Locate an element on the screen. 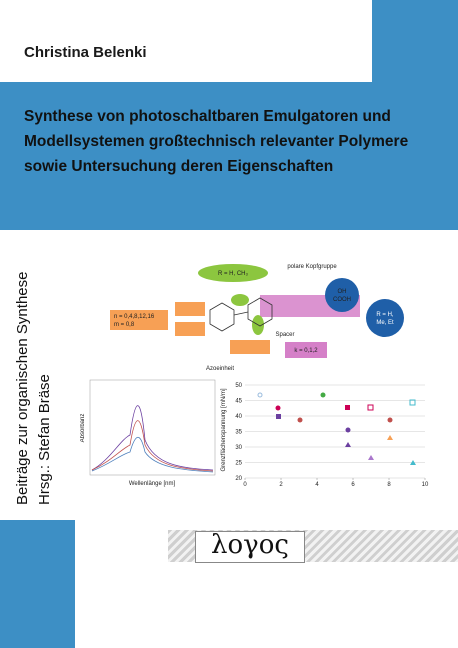  figure-label: COOH is located at coordinates (342, 300).